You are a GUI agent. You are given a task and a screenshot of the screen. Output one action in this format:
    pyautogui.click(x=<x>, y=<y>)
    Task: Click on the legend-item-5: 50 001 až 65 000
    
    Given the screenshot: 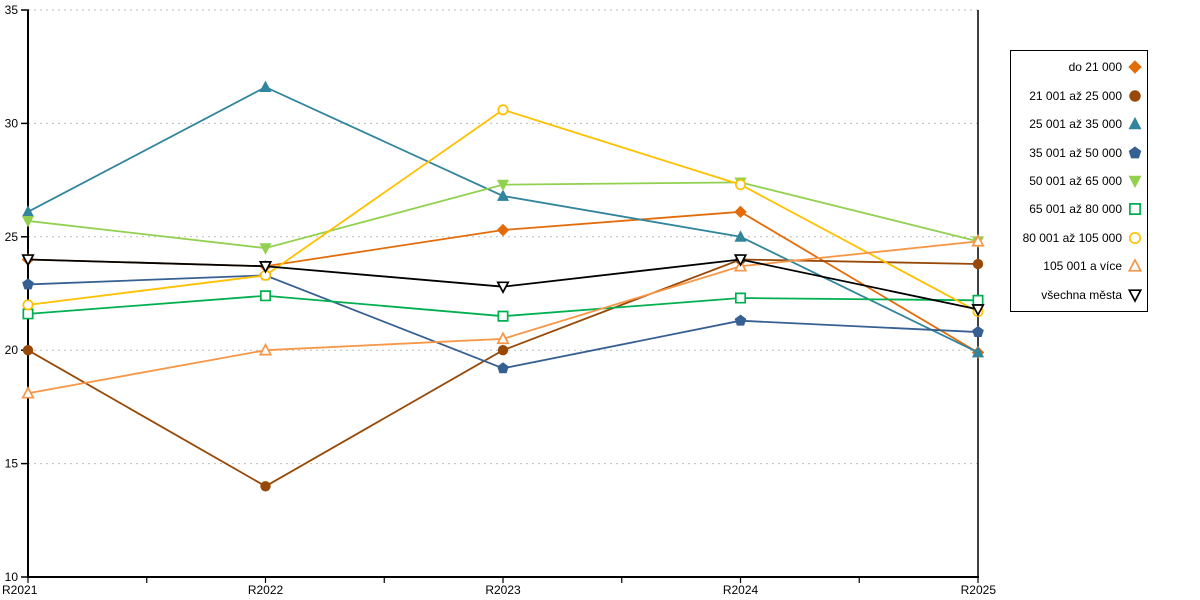 What is the action you would take?
    pyautogui.click(x=1078, y=180)
    